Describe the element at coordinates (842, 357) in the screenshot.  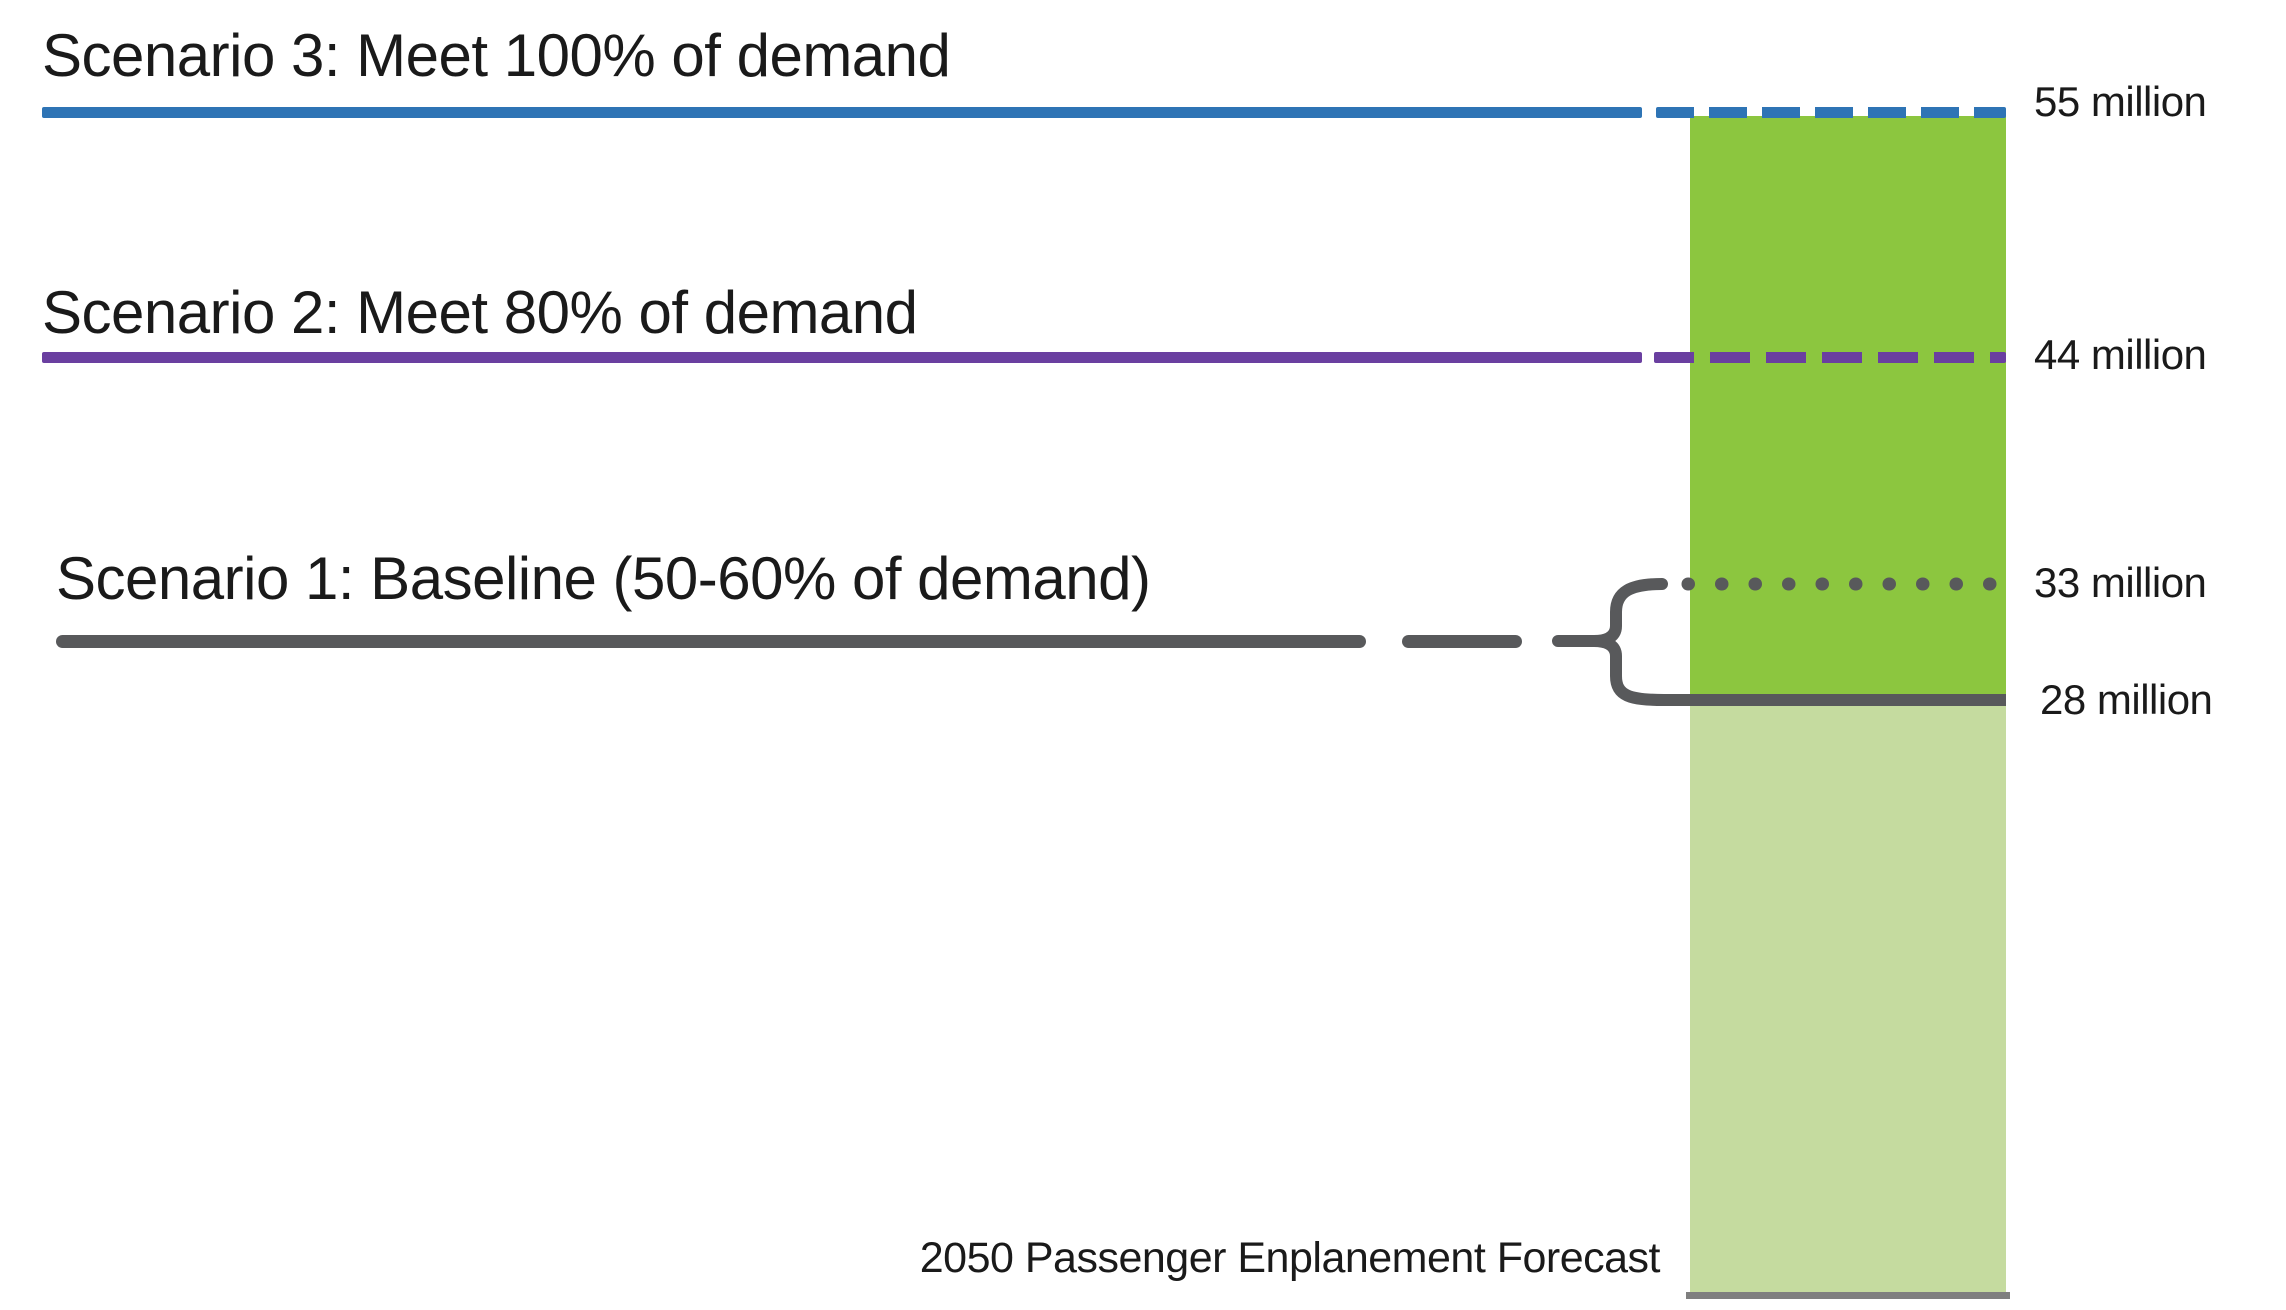
I see `scenario-2-line` at that location.